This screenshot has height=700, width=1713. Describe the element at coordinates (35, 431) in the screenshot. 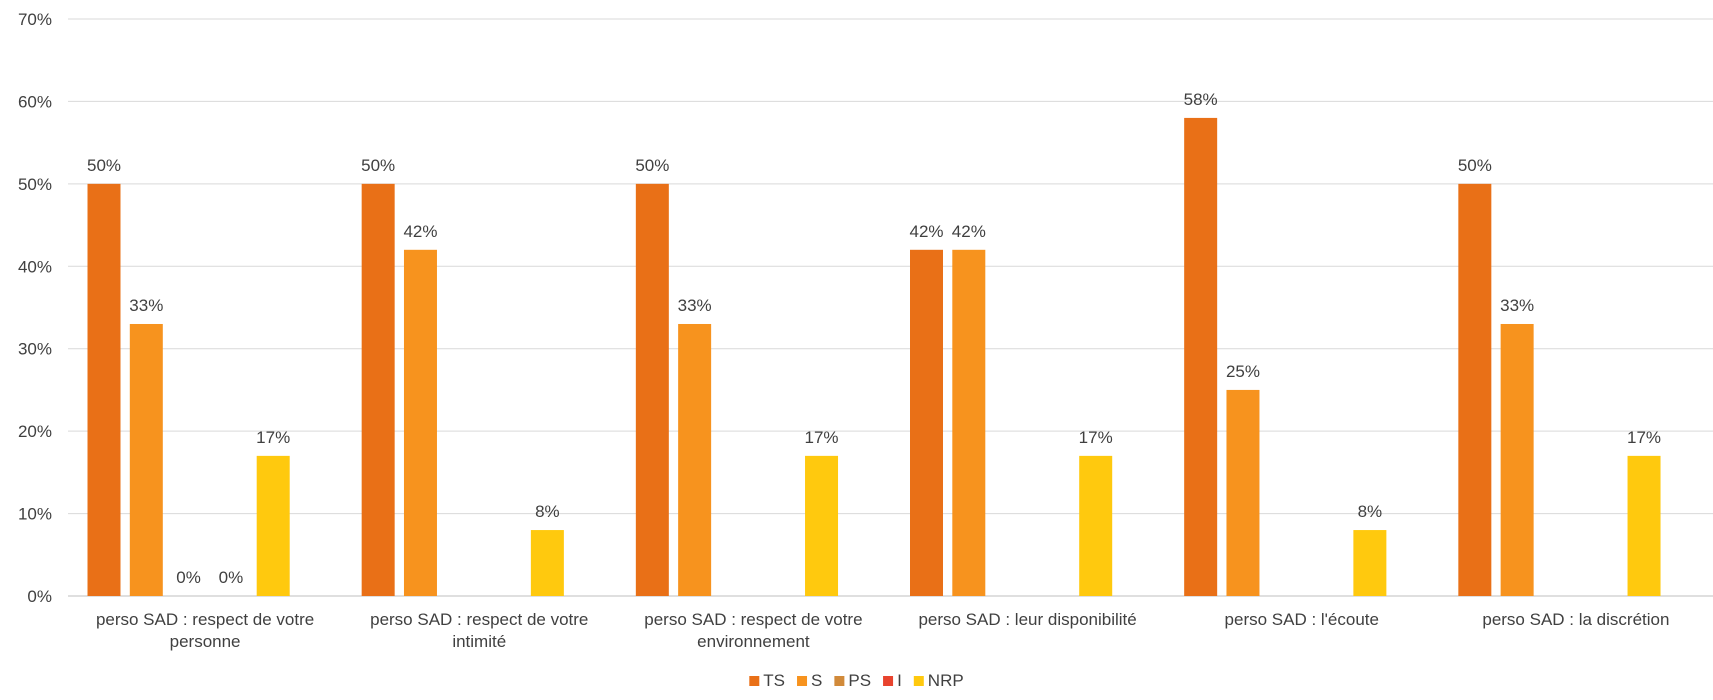

I see `y-tick-label: 20%` at that location.